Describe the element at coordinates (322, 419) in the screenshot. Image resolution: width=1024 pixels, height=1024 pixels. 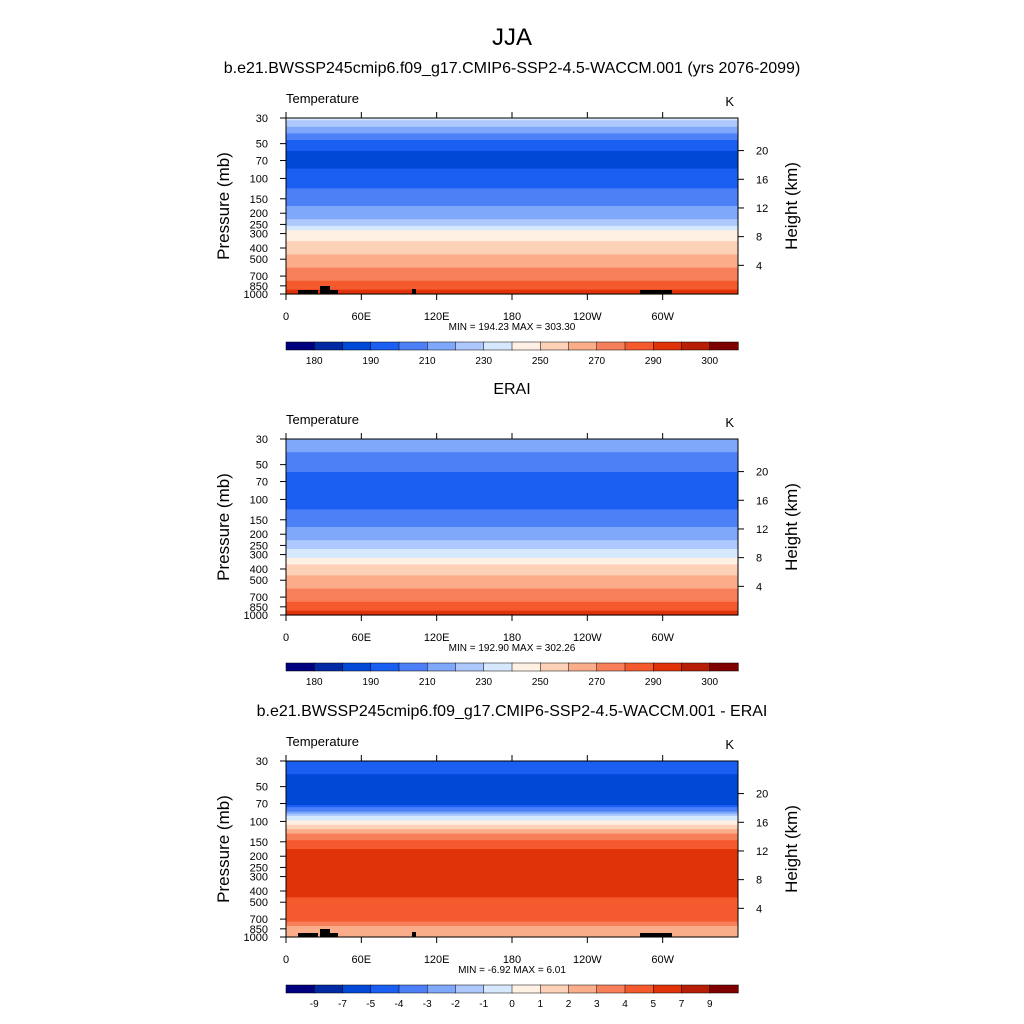
I see `variable-label: Temperature` at that location.